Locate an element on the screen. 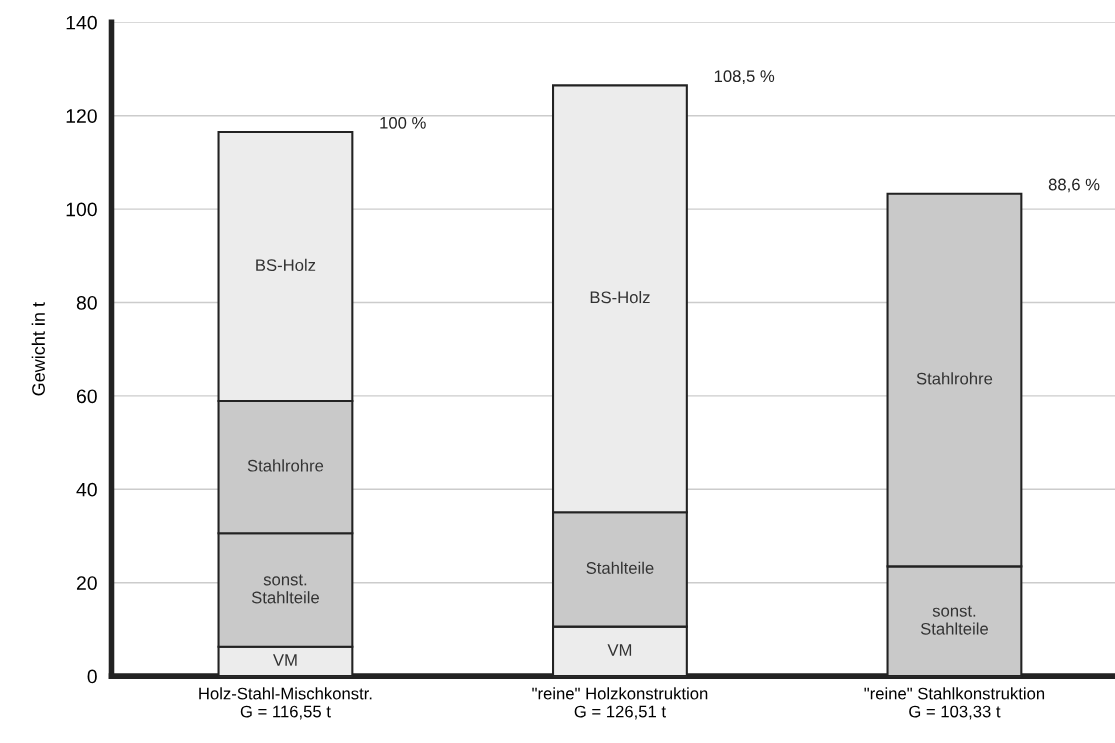 The height and width of the screenshot is (743, 1115). x-tick-label: "reine" Stahlkonstruktion G = 103,33 t is located at coordinates (954, 703).